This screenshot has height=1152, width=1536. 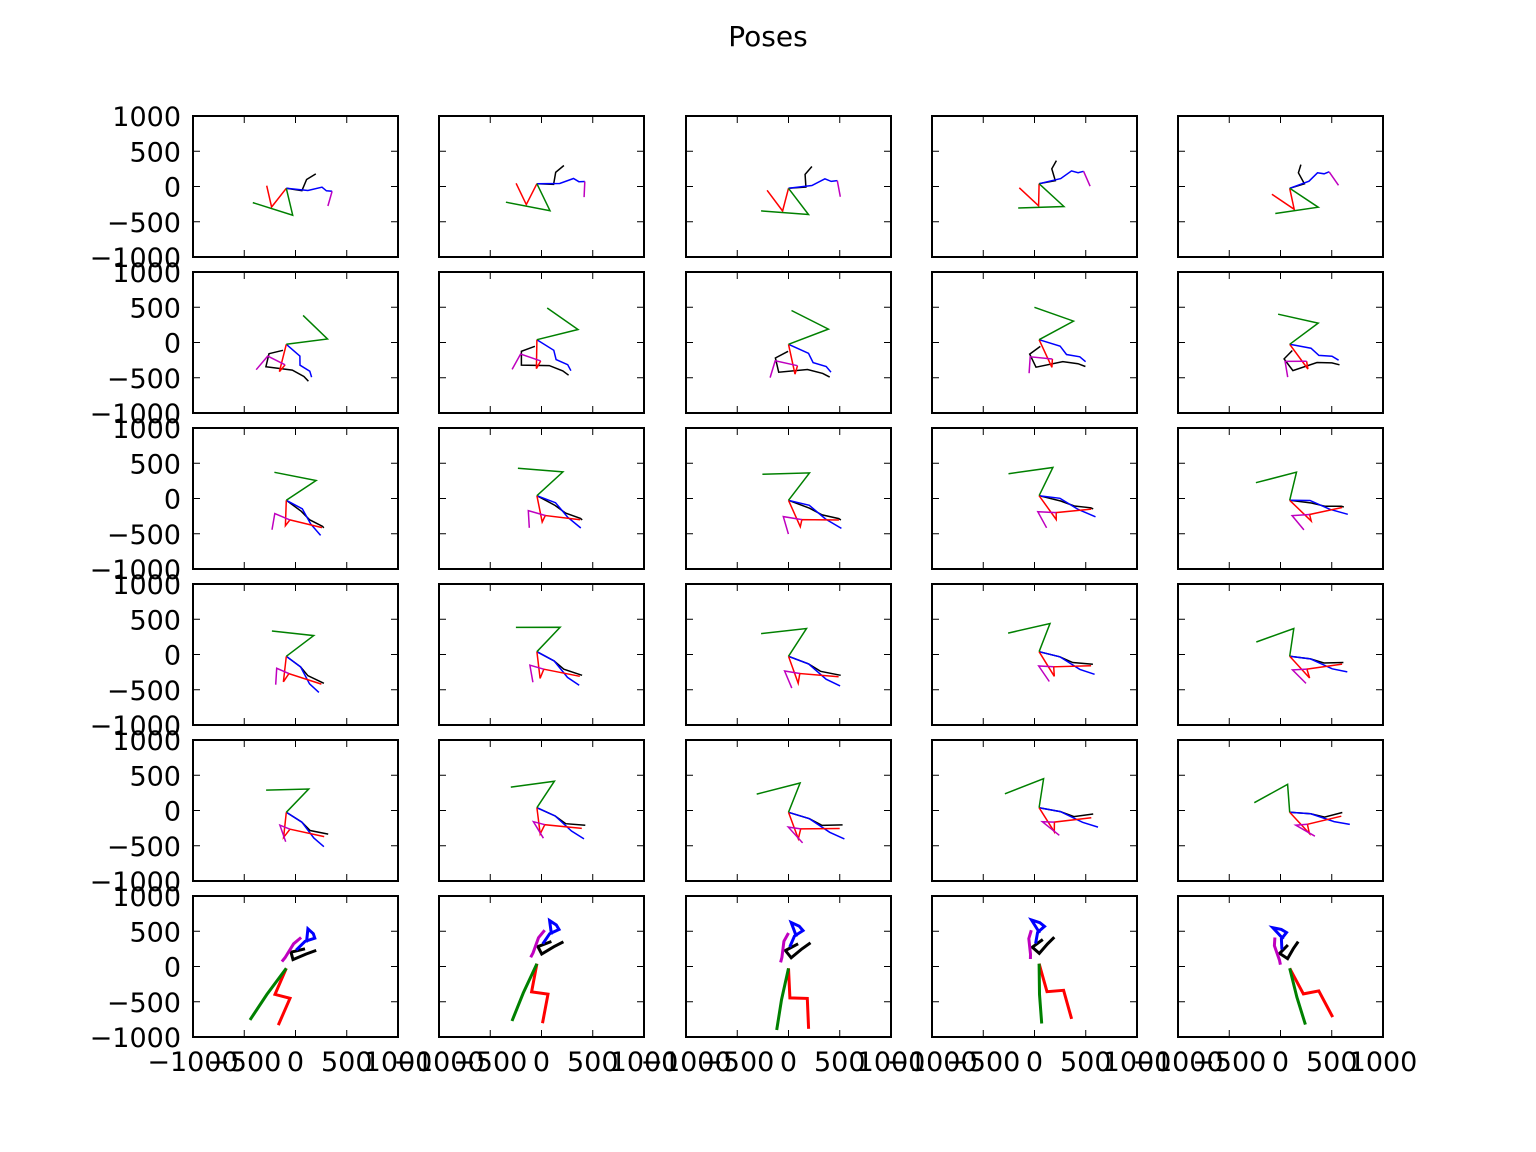 What do you see at coordinates (135, 882) in the screenshot?
I see `y-tick-label: −1000` at bounding box center [135, 882].